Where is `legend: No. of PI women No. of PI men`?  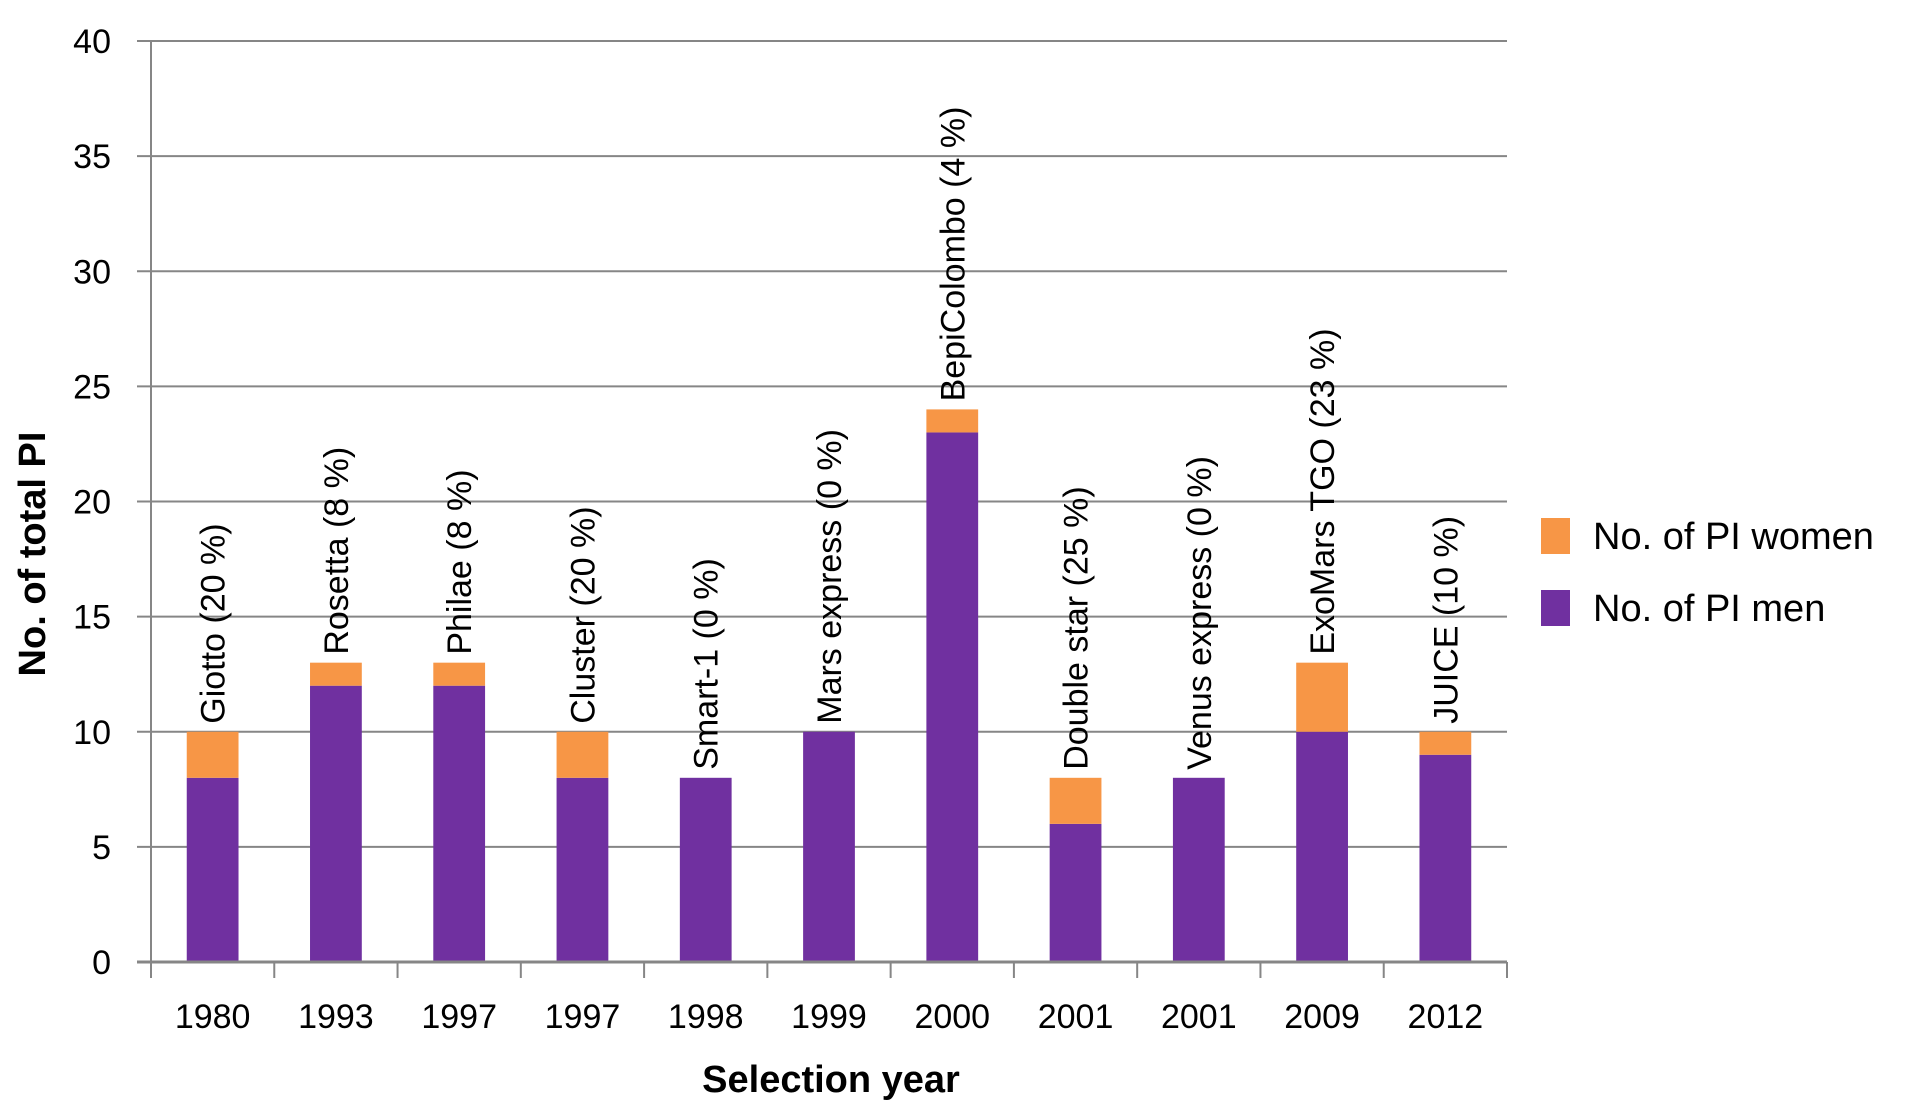
legend: No. of PI women No. of PI men is located at coordinates (1707, 573).